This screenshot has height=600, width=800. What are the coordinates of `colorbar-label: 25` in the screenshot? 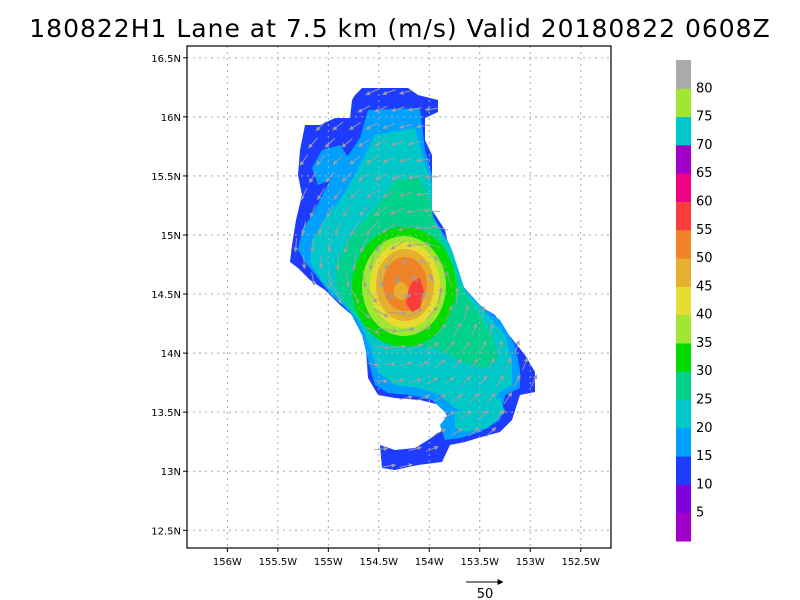 It's located at (704, 400).